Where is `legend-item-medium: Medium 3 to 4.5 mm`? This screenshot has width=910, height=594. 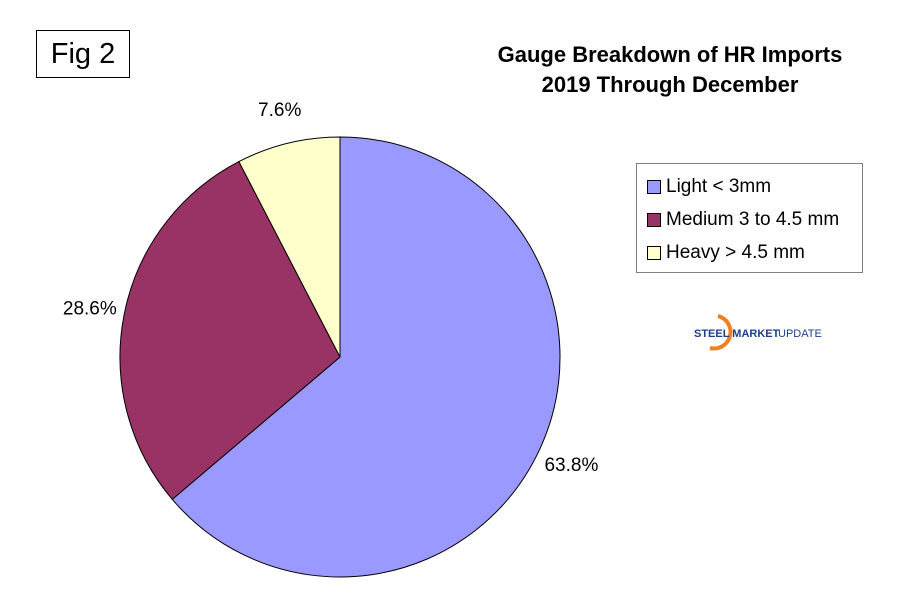
legend-item-medium: Medium 3 to 4.5 mm is located at coordinates (754, 219).